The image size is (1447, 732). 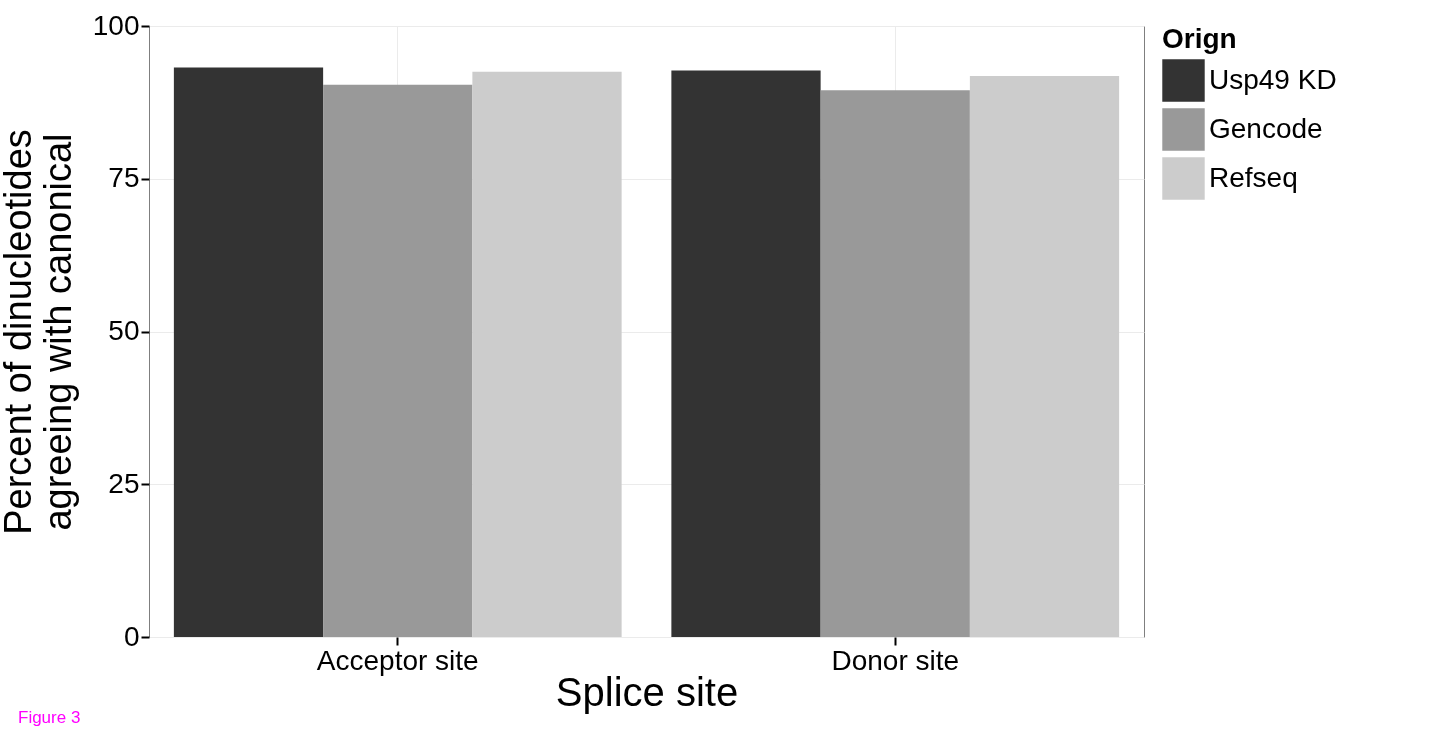 What do you see at coordinates (895, 660) in the screenshot?
I see `x-tick-label: Donor site` at bounding box center [895, 660].